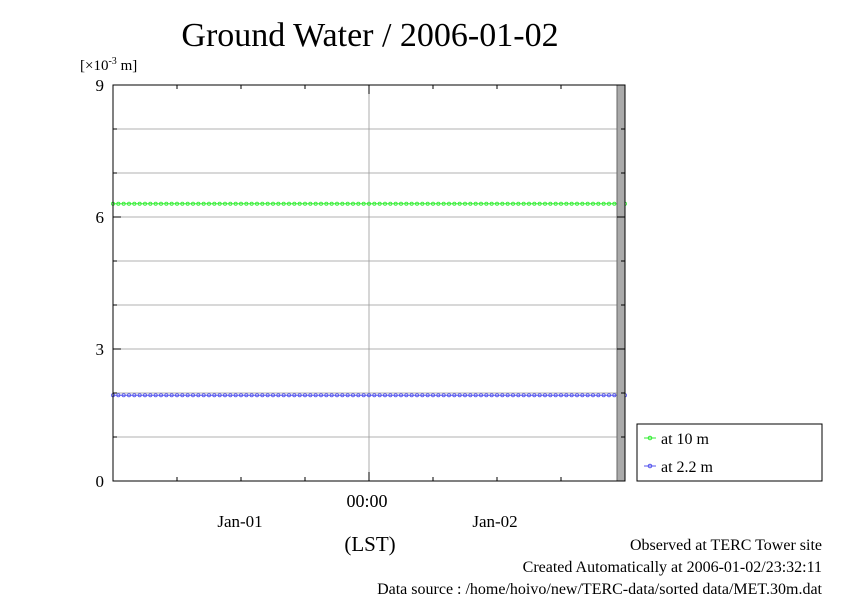  Describe the element at coordinates (366, 501) in the screenshot. I see `x-time-label: 00:00` at that location.